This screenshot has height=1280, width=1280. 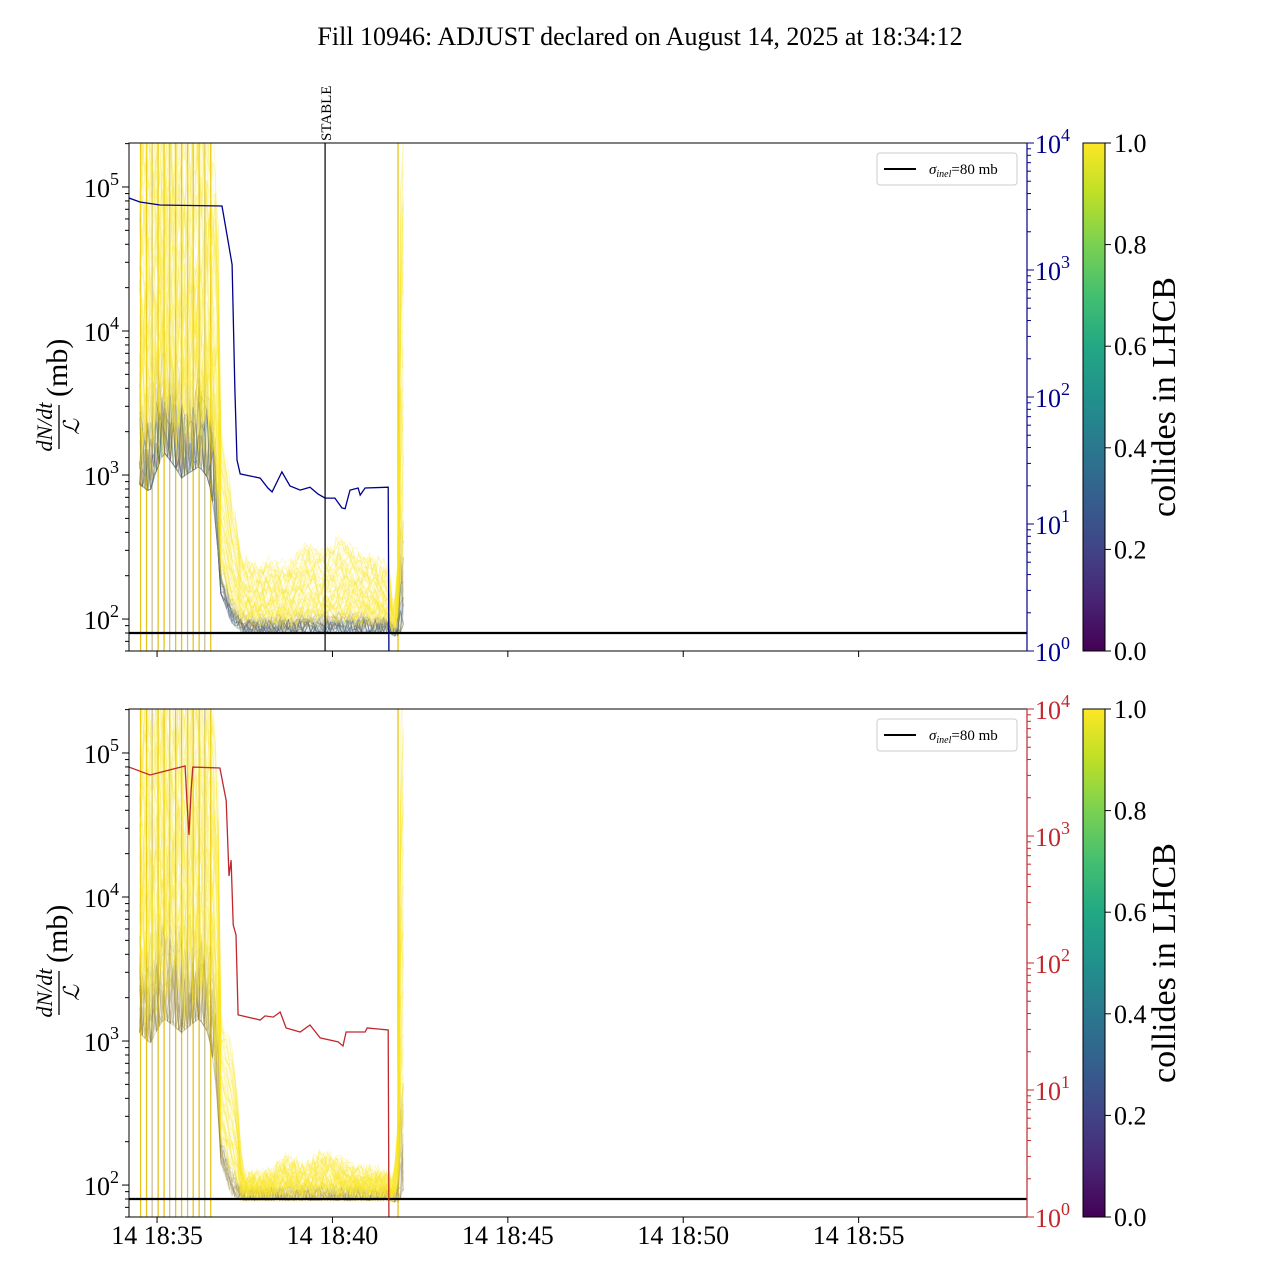 I want to click on colorbar-tick-label: 1.0, so click(x=1130, y=709).